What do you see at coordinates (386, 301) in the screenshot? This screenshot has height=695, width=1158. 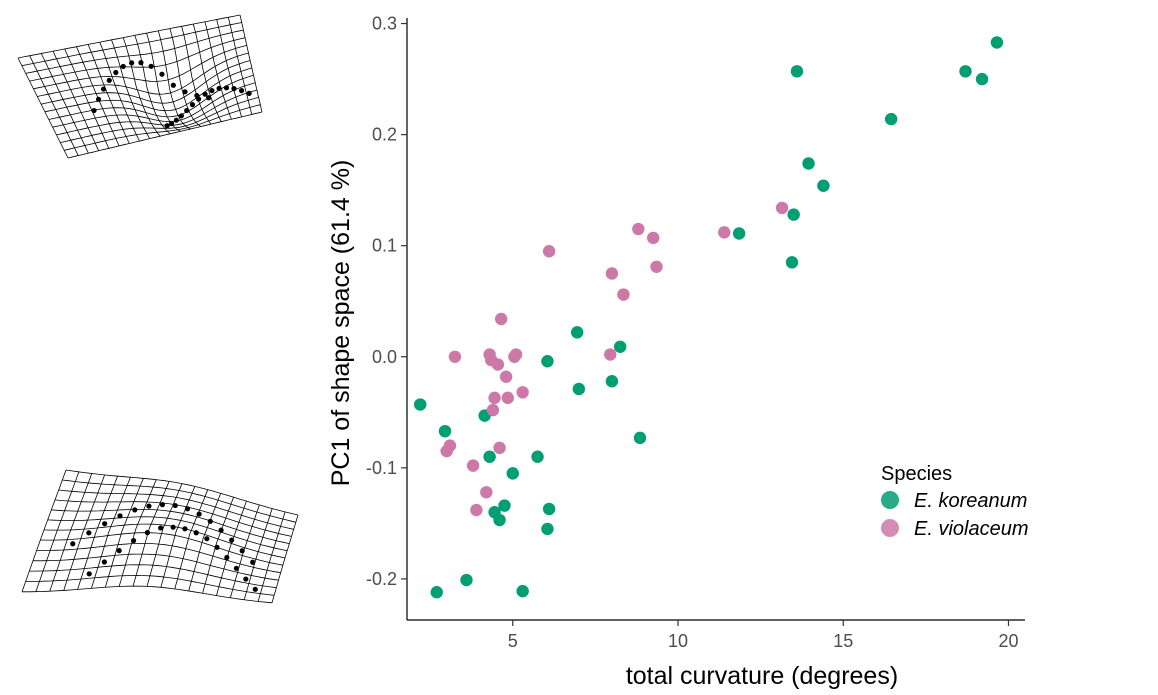 I see `y-axis-ticks: -0.2 -0.1 0.0 0.1 0.2 0.3` at bounding box center [386, 301].